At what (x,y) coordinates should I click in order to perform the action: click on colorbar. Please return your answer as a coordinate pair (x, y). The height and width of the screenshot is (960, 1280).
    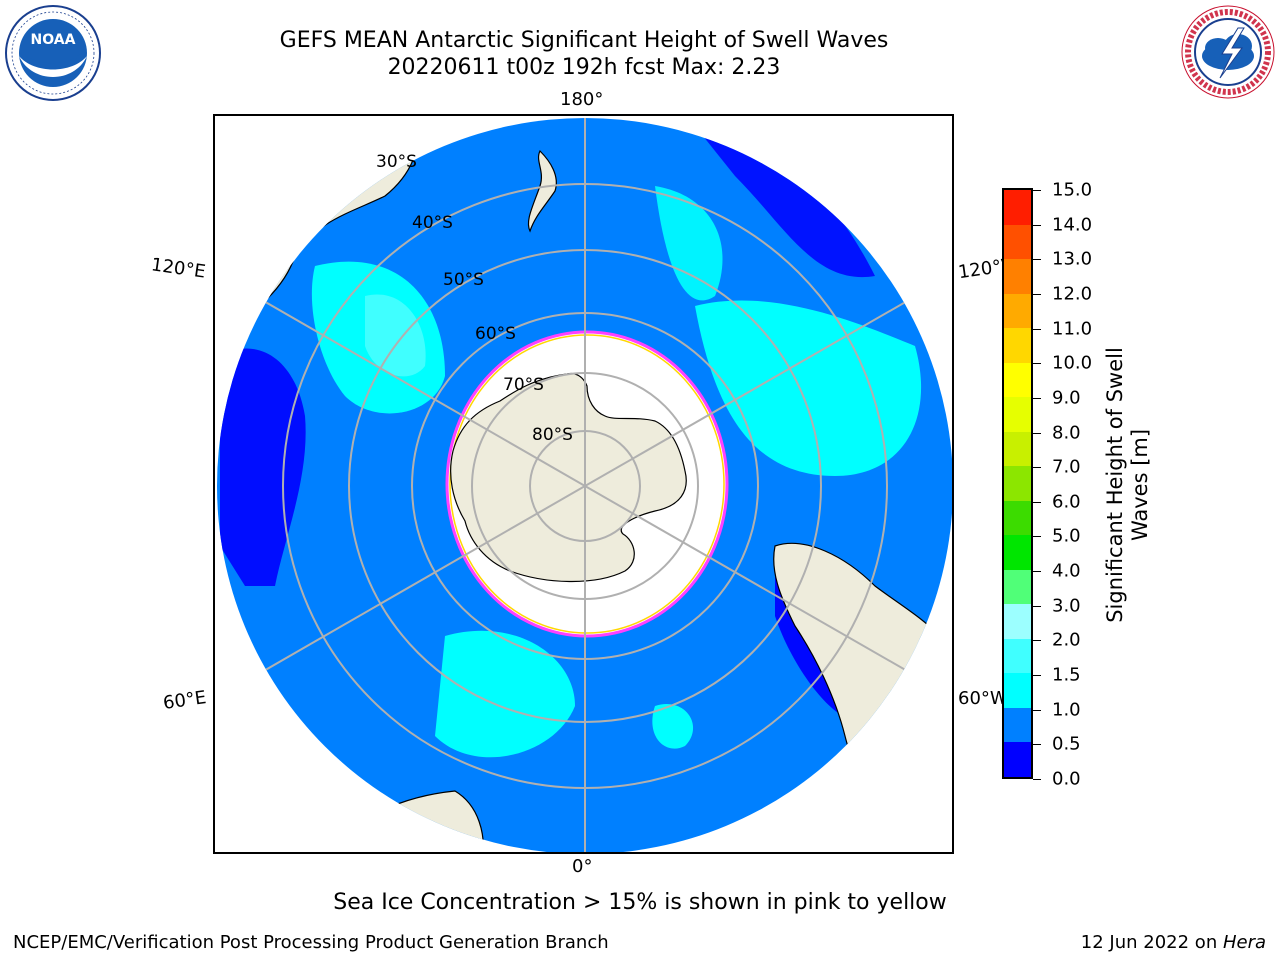
    Looking at the image, I should click on (1017, 483).